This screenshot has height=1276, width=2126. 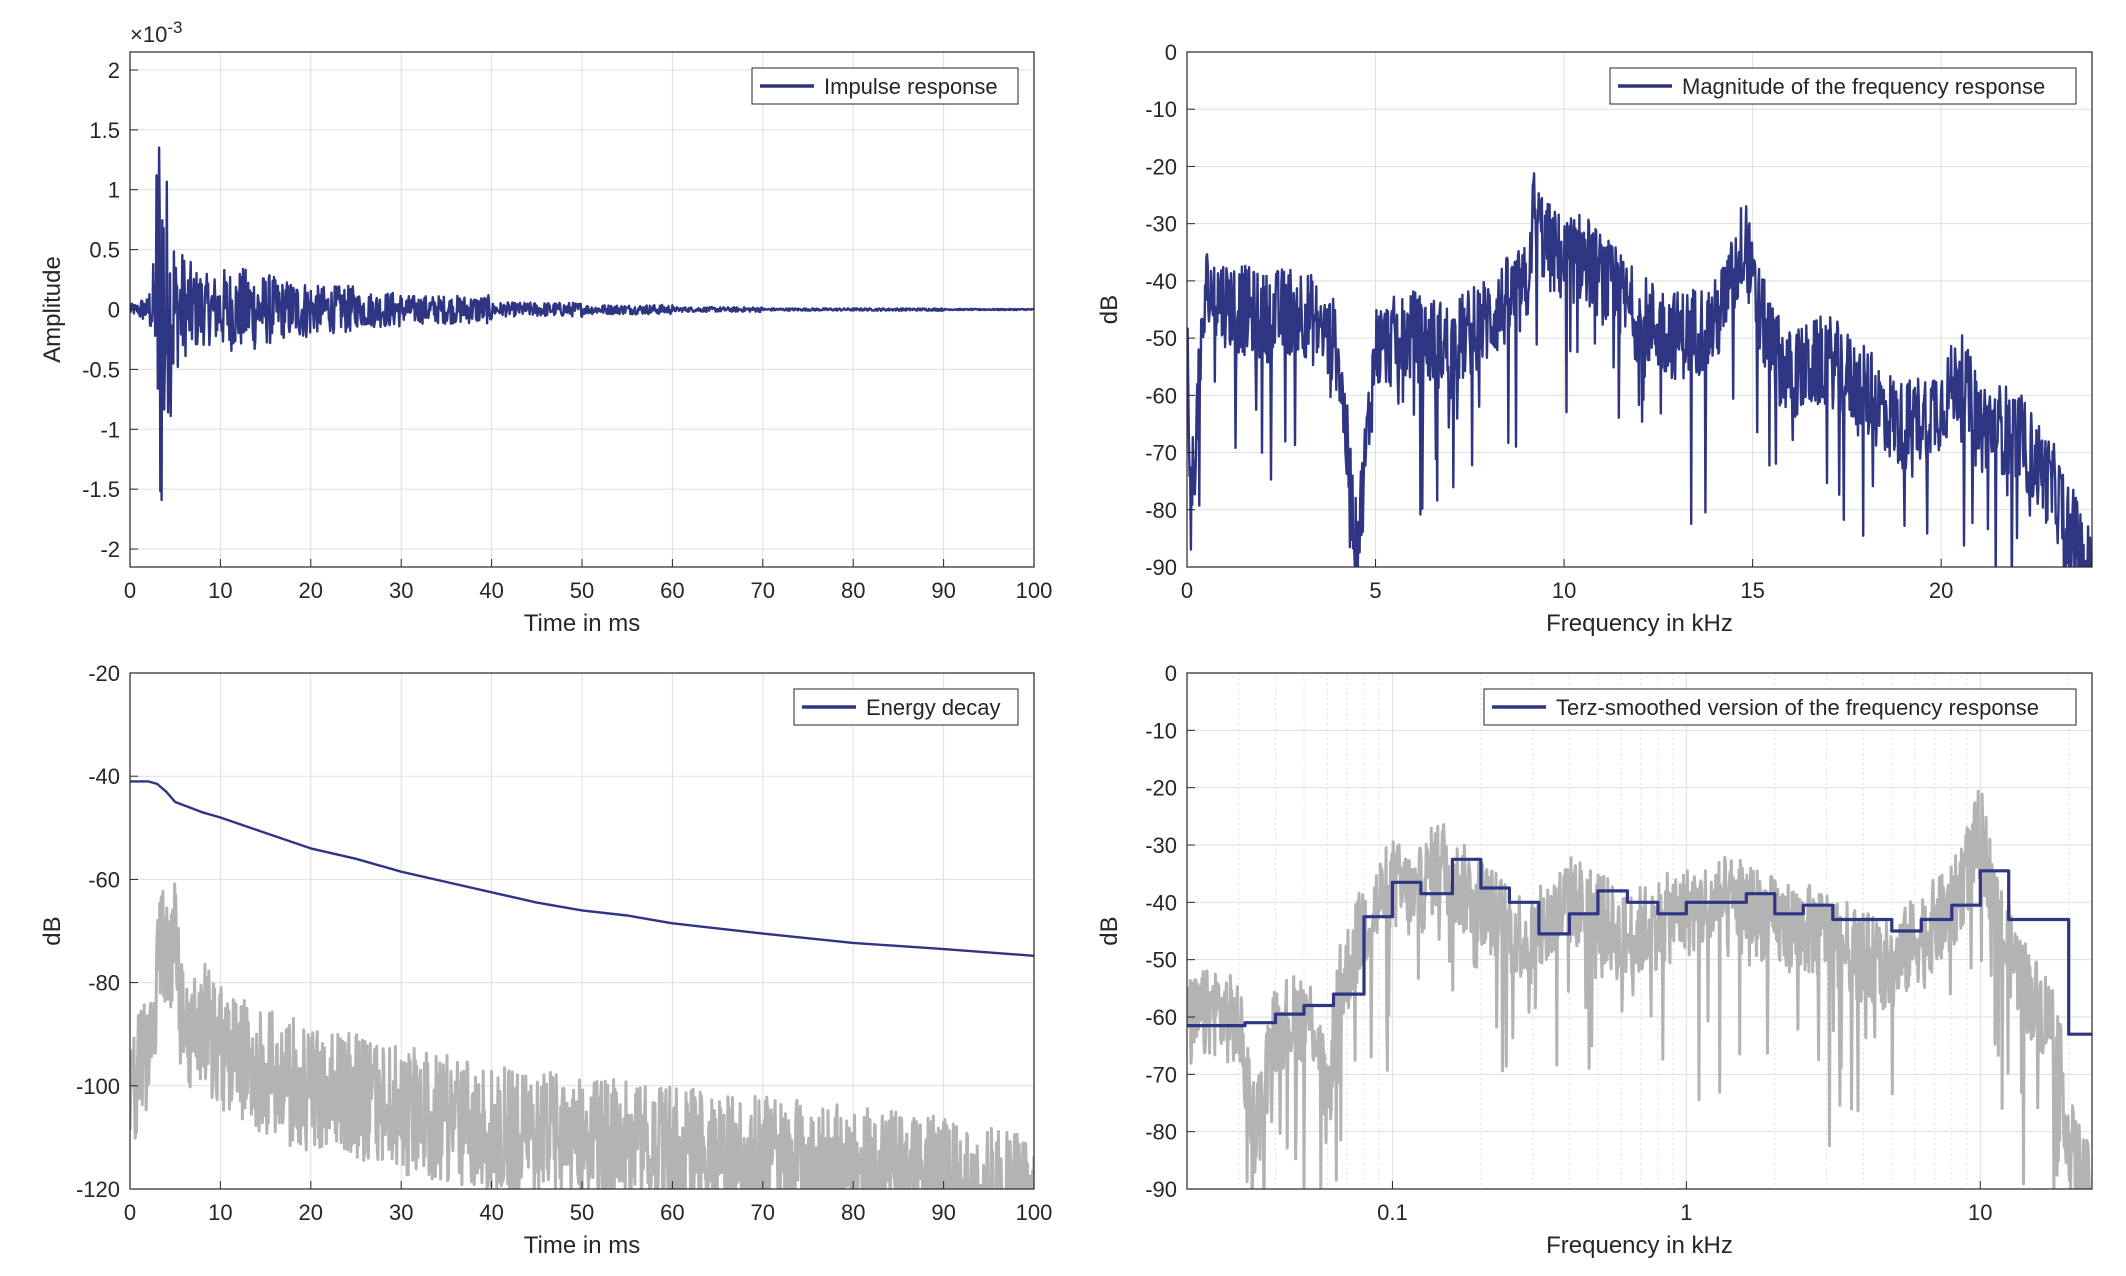 I want to click on y-tick-label: 1, so click(x=114, y=190).